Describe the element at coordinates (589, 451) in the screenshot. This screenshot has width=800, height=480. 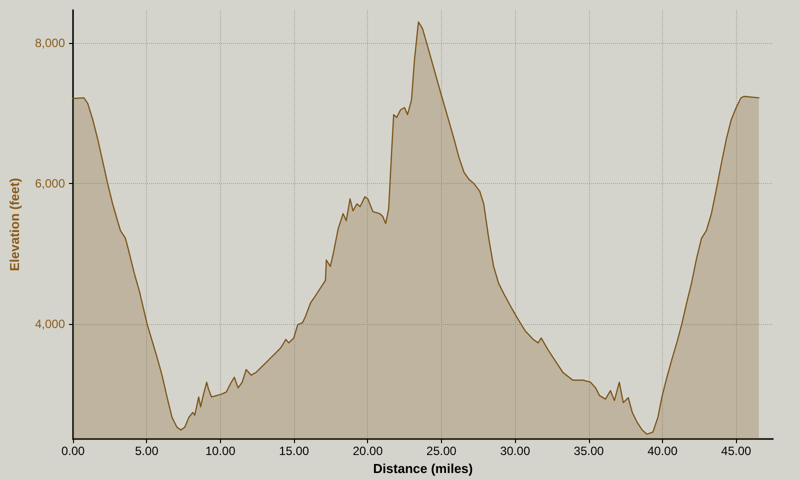
I see `x-tick-label: 35.00` at that location.